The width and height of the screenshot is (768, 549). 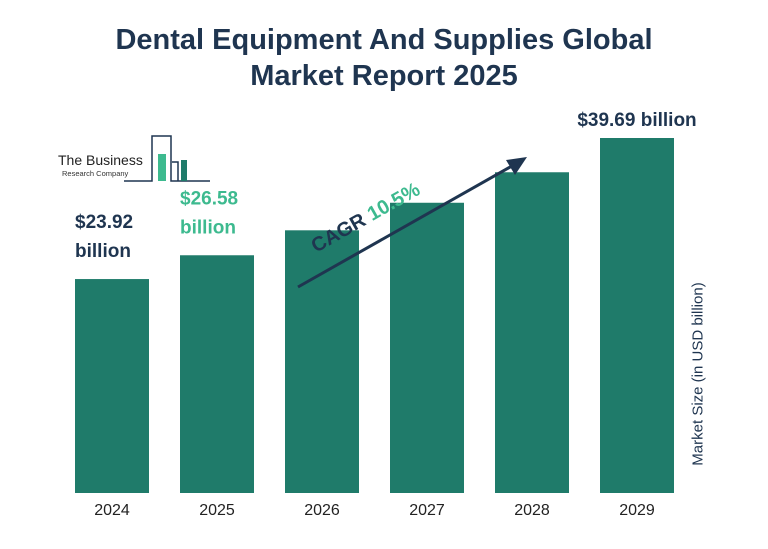 I want to click on bar-2026, so click(x=322, y=361).